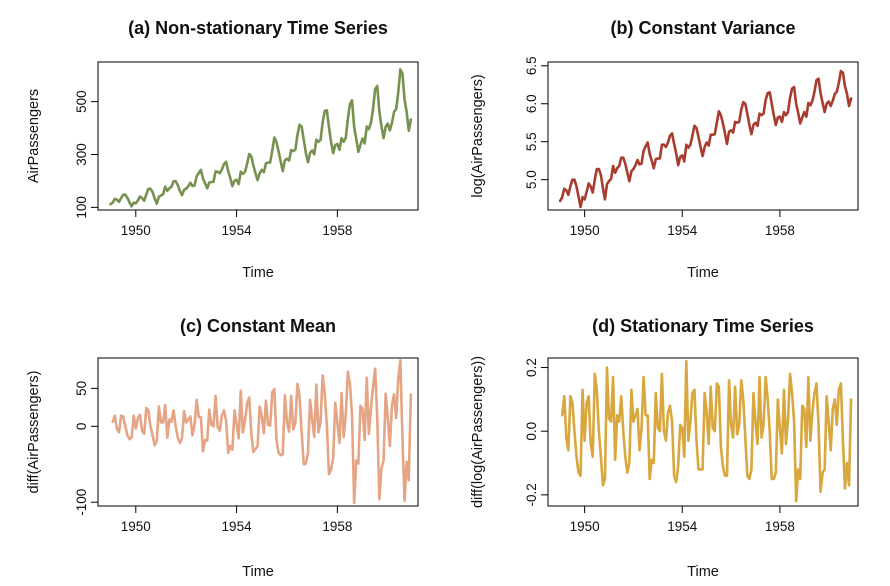 Image resolution: width=890 pixels, height=586 pixels. I want to click on y-axis-label: AirPassengers, so click(34, 136).